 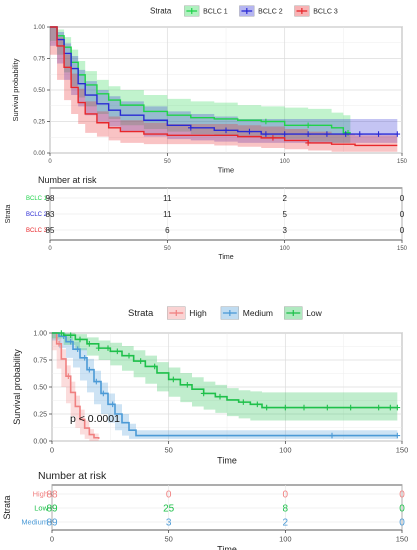 What do you see at coordinates (39, 60) in the screenshot?
I see `y-tick-label-0-3: 0.75` at bounding box center [39, 60].